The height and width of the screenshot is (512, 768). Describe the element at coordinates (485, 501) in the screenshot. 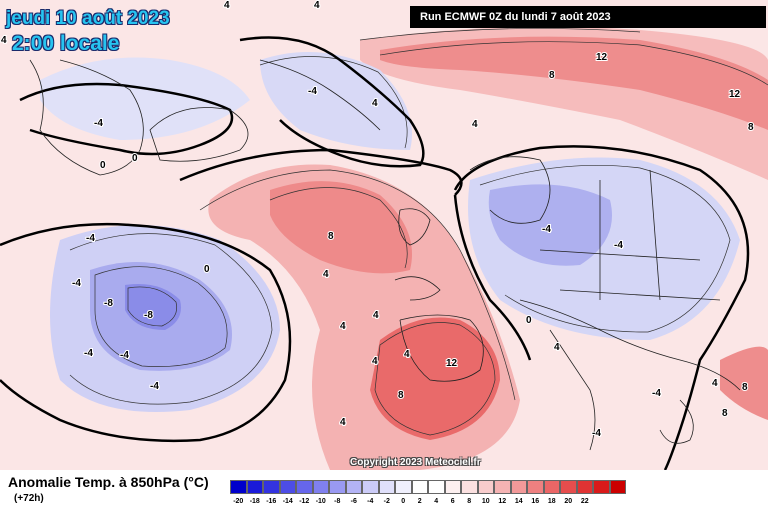

I see `scale-tick-label: 10` at that location.